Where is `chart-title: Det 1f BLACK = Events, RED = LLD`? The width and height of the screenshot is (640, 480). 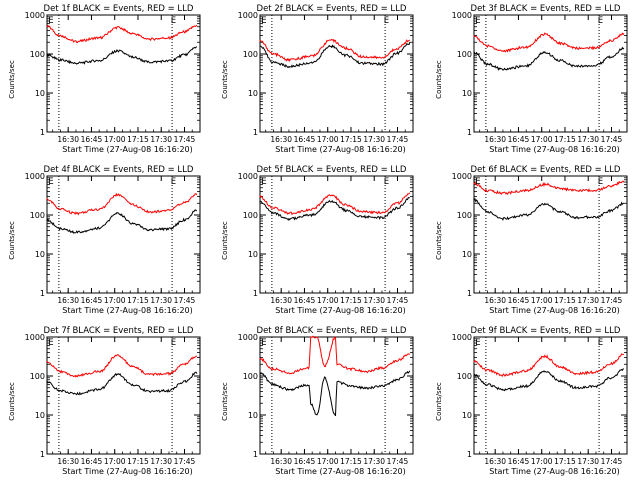 chart-title: Det 1f BLACK = Events, RED = LLD is located at coordinates (119, 9).